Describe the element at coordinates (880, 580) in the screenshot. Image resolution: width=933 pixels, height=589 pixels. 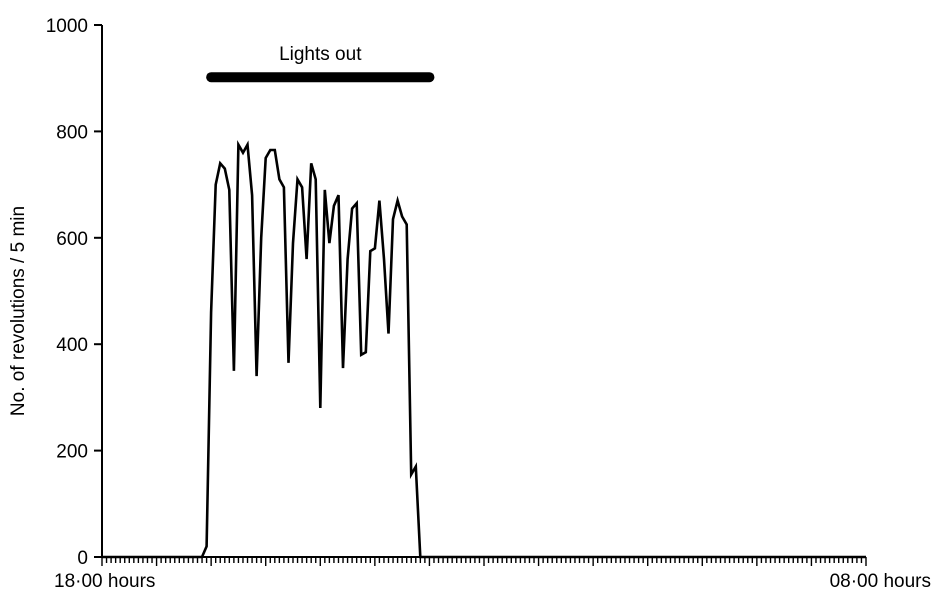
I see `x-end-label: 08·00 hours` at that location.